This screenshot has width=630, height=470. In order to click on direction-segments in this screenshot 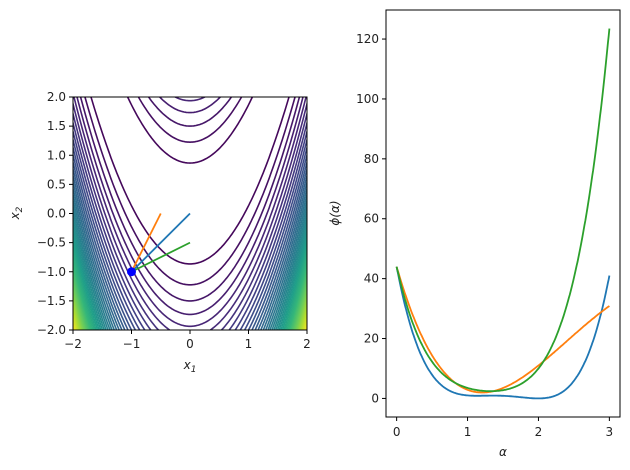, I will do `click(159, 244)`.